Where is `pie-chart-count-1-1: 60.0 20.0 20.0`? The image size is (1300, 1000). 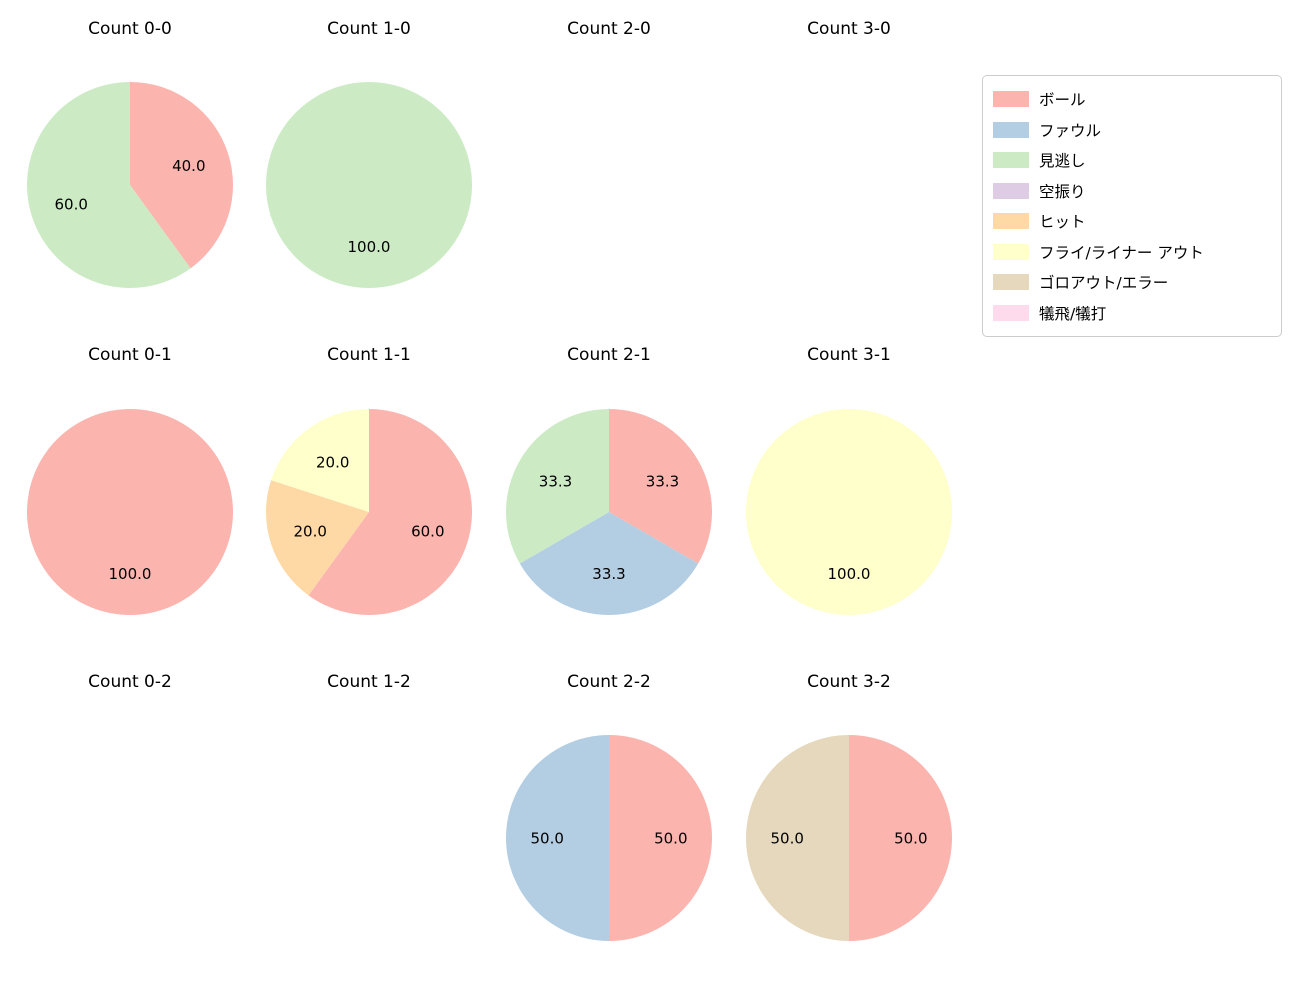 pie-chart-count-1-1: 60.0 20.0 20.0 is located at coordinates (369, 512).